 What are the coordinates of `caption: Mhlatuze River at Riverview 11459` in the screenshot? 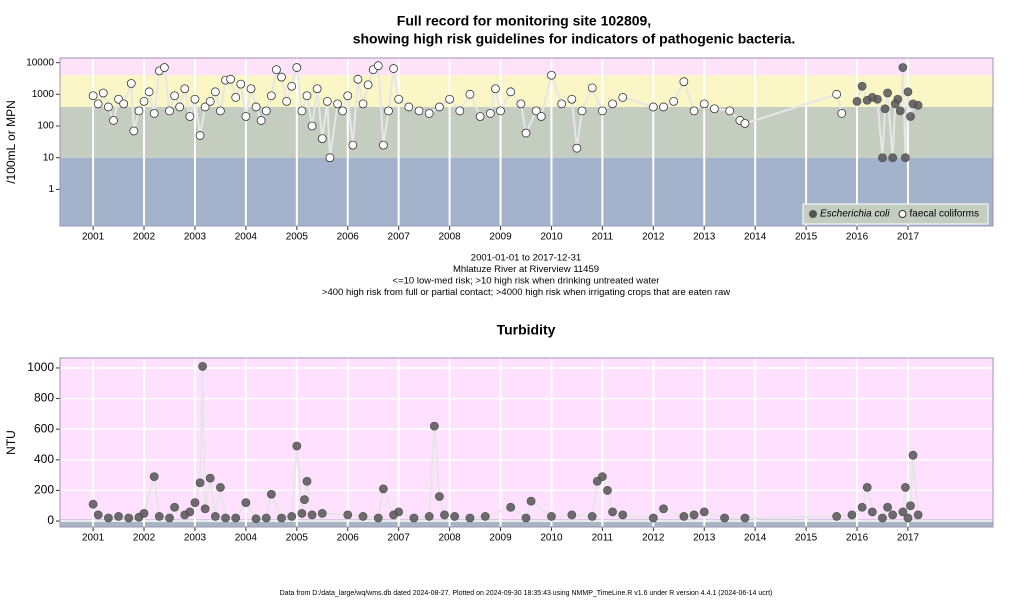 It's located at (526, 269).